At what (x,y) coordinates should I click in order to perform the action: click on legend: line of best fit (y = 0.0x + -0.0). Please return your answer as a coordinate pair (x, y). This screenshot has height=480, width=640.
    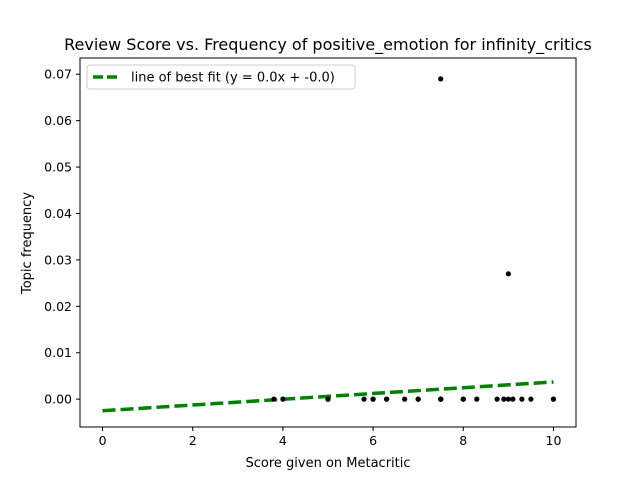
    Looking at the image, I should click on (221, 77).